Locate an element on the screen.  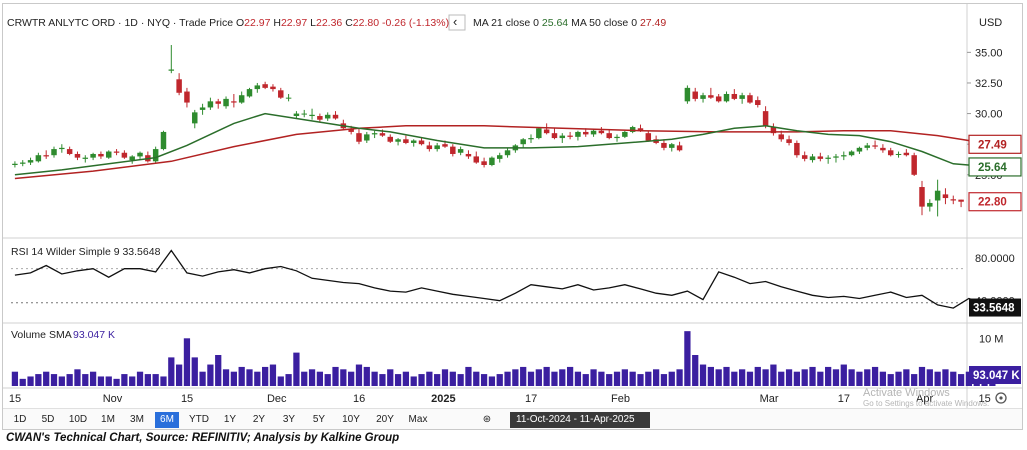
x-tick-label: 17 is located at coordinates (844, 399).